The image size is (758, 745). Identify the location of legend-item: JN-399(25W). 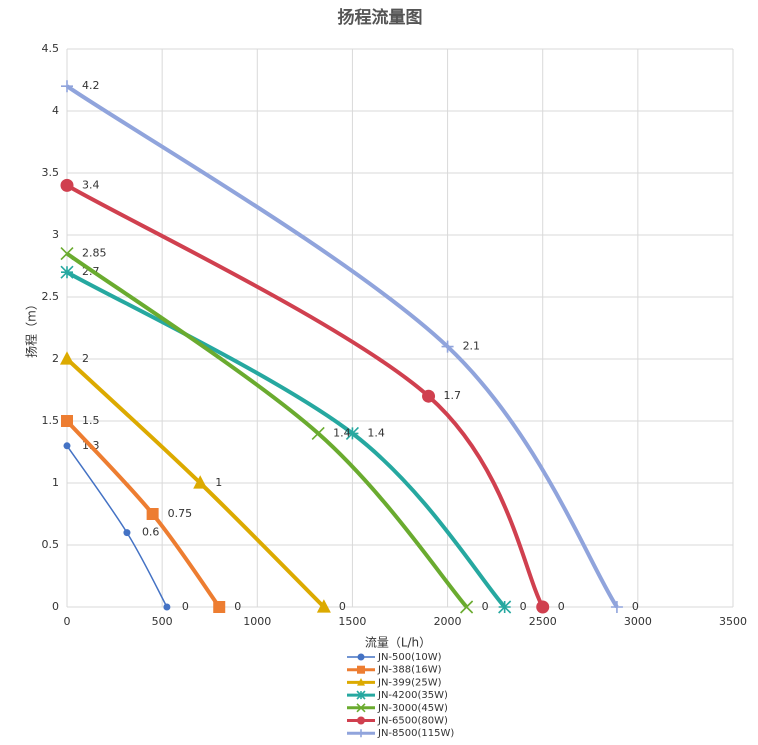
(394, 682).